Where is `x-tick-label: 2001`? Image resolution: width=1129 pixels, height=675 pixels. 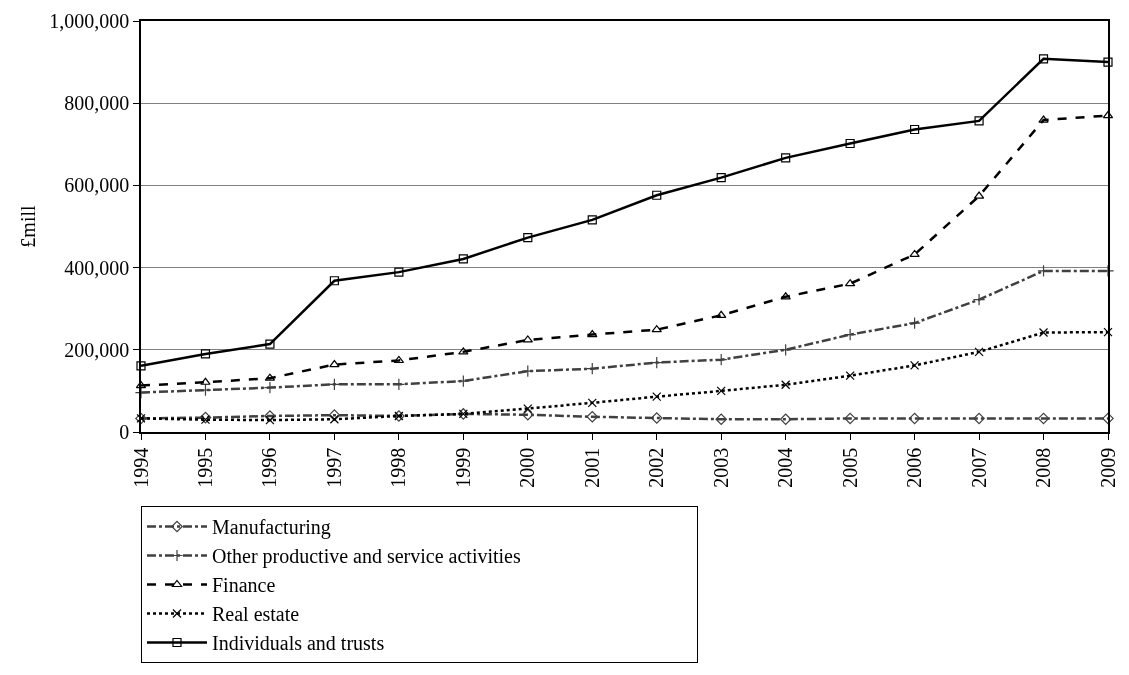 x-tick-label: 2001 is located at coordinates (591, 467).